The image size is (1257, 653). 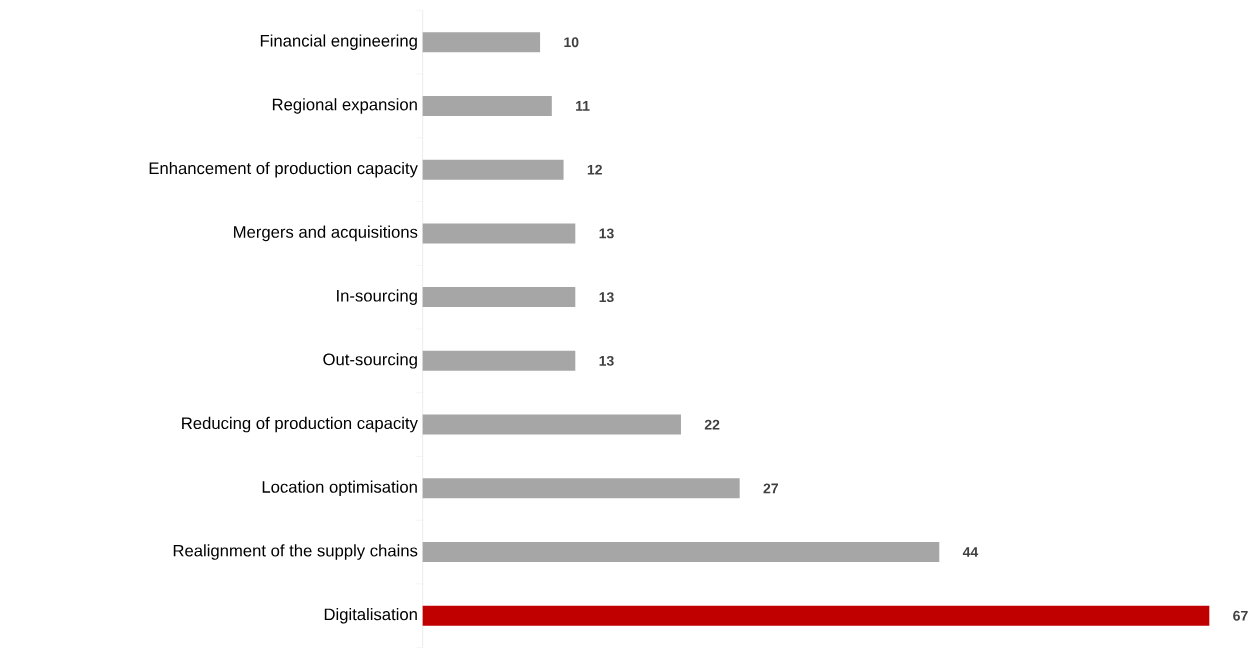 I want to click on y-tick-label: Digitalisation, so click(x=370, y=616).